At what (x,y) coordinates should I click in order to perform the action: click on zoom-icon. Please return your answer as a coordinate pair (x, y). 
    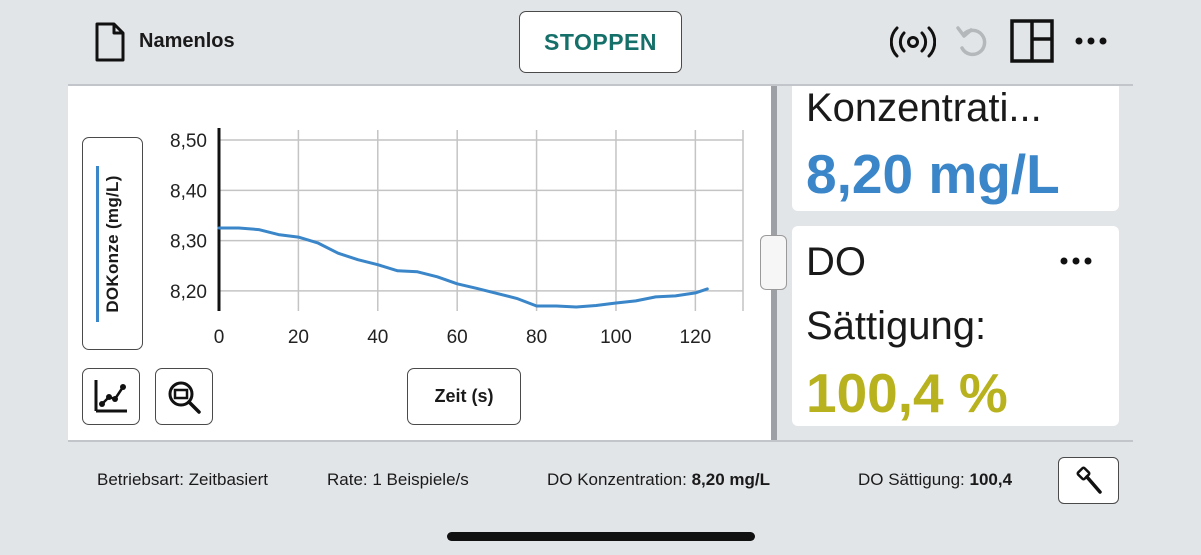
    Looking at the image, I should click on (184, 397).